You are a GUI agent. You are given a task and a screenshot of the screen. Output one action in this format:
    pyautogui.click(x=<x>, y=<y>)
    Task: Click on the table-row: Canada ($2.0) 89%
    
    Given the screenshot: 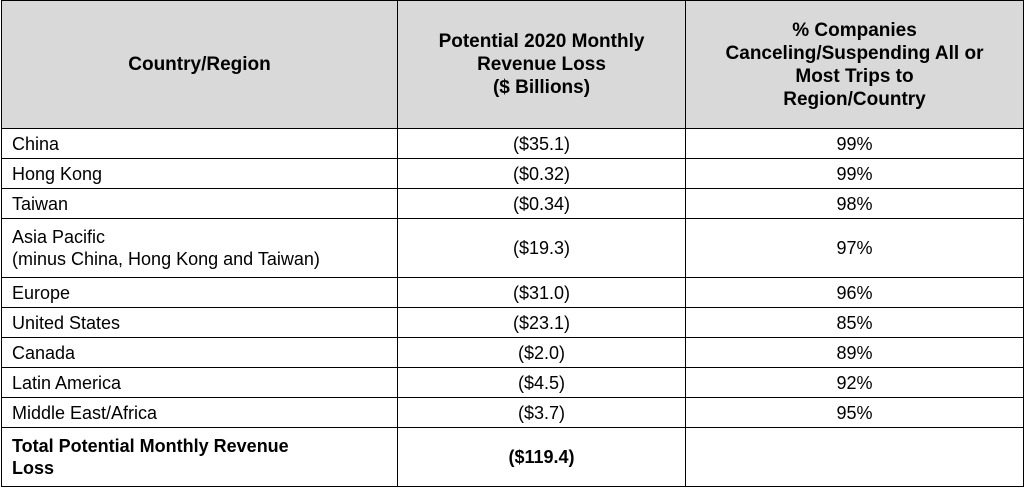 What is the action you would take?
    pyautogui.click(x=512, y=352)
    